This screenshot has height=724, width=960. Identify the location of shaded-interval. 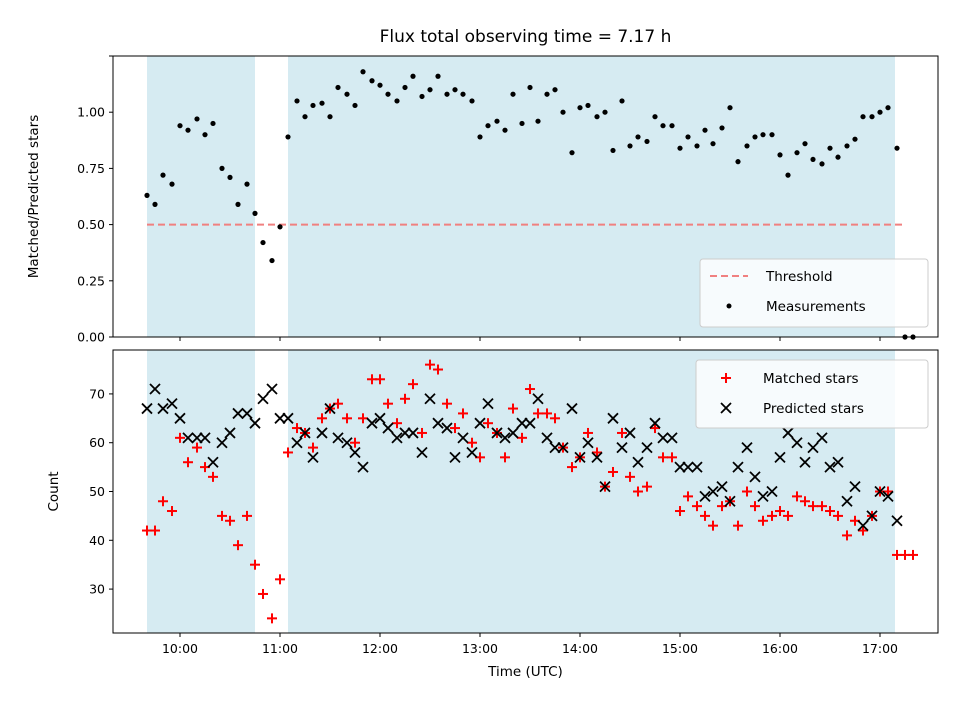
(201, 196).